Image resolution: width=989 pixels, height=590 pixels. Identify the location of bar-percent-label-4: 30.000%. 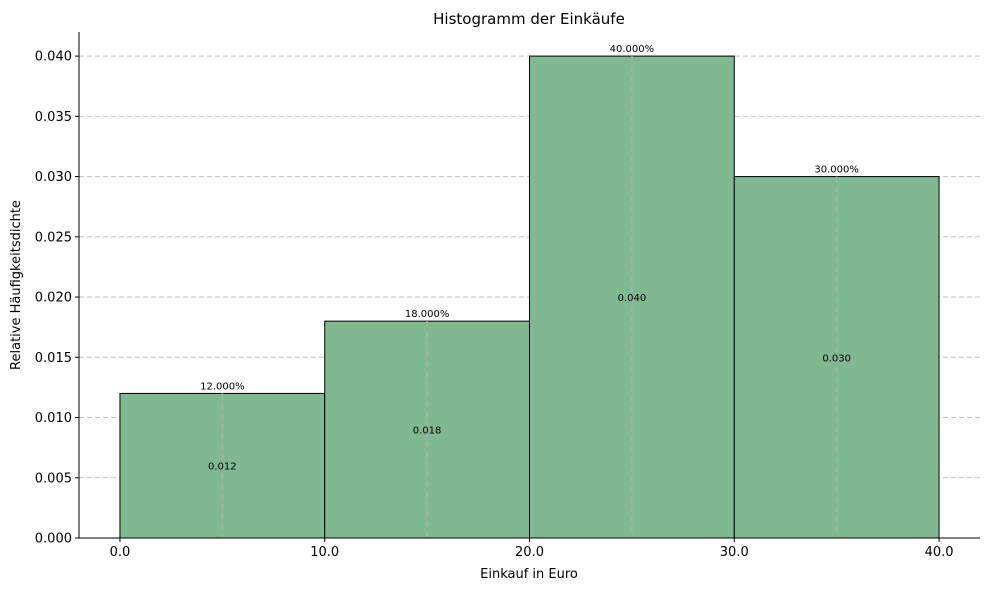
(836, 170).